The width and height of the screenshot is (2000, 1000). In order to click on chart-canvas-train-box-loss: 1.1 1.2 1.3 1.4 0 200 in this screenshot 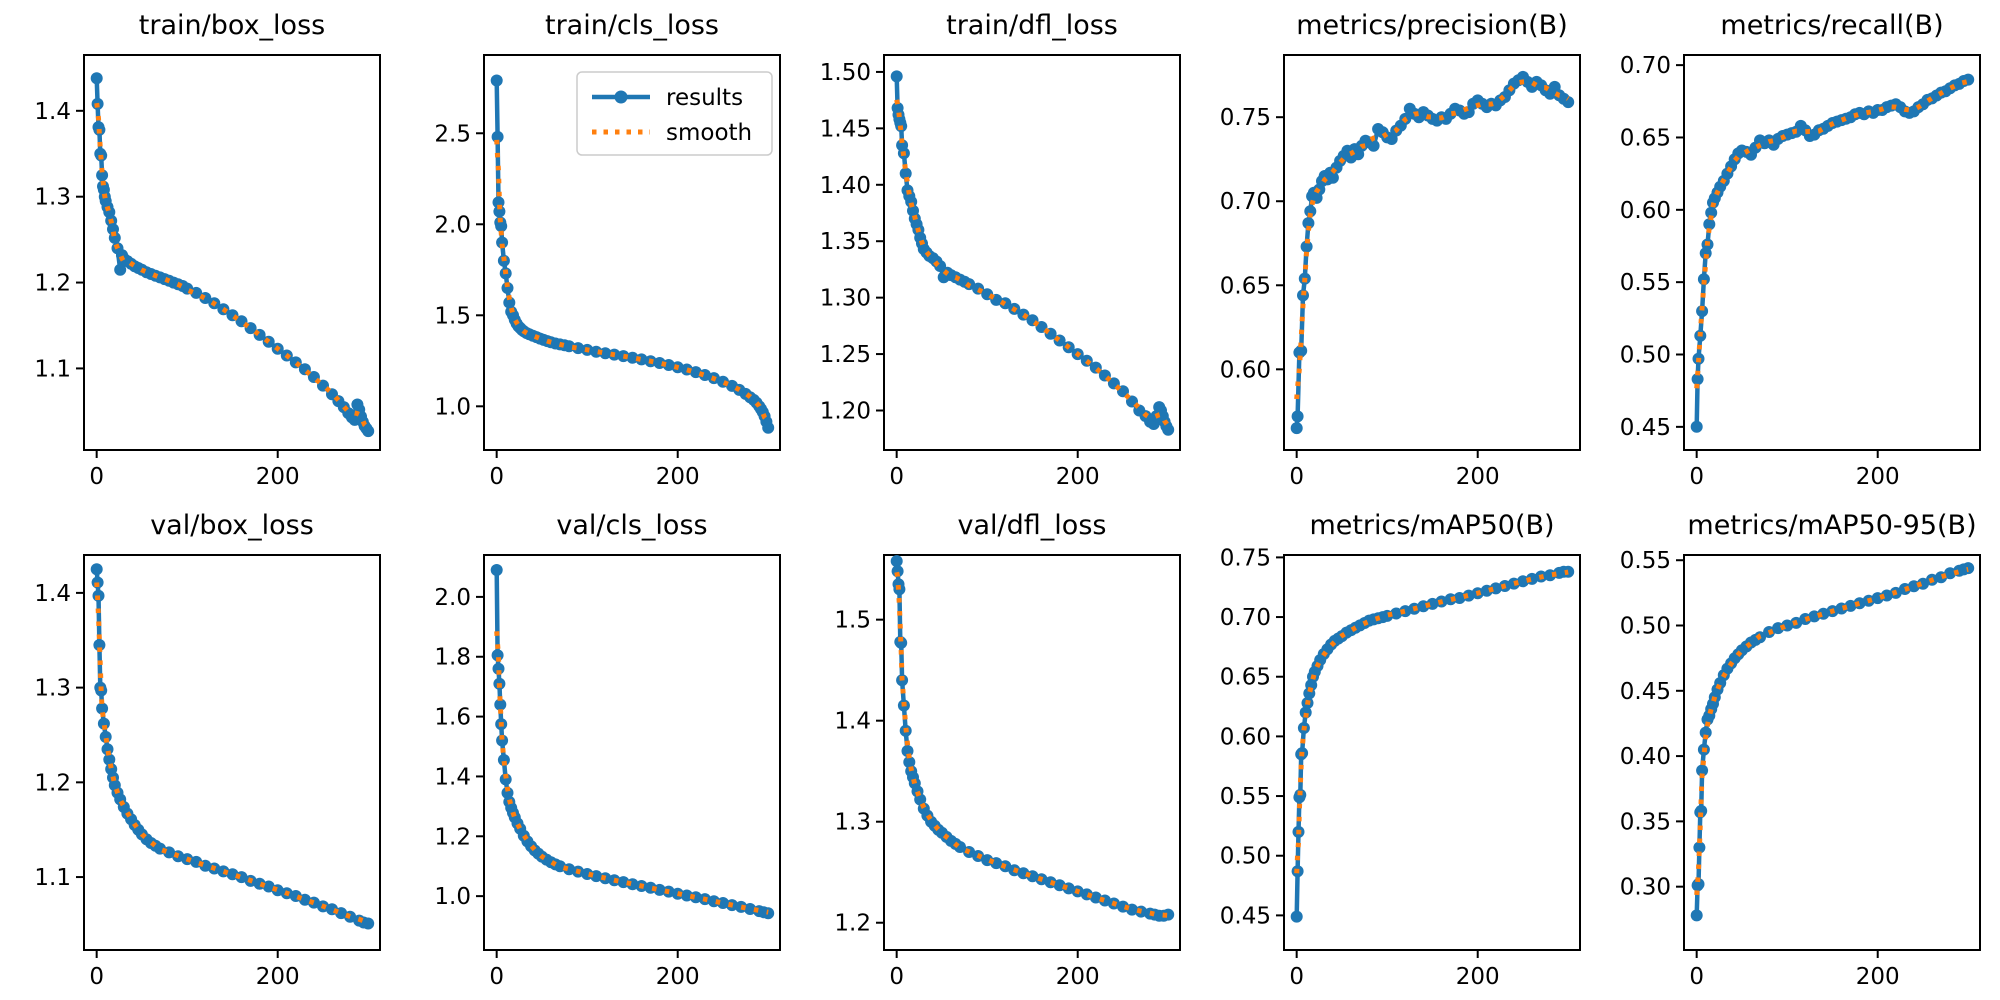, I will do `click(207, 272)`.